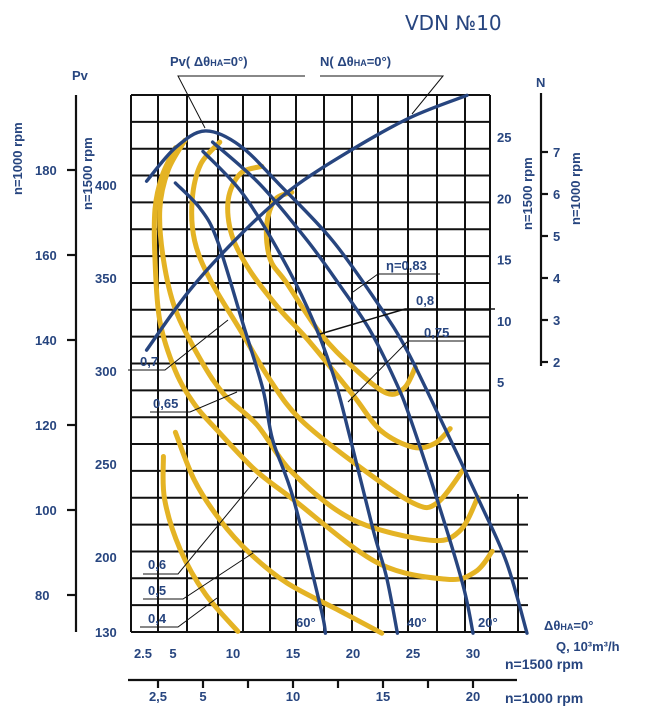 Image resolution: width=652 pixels, height=714 pixels. I want to click on pv1500-tick-label: 200, so click(106, 557).